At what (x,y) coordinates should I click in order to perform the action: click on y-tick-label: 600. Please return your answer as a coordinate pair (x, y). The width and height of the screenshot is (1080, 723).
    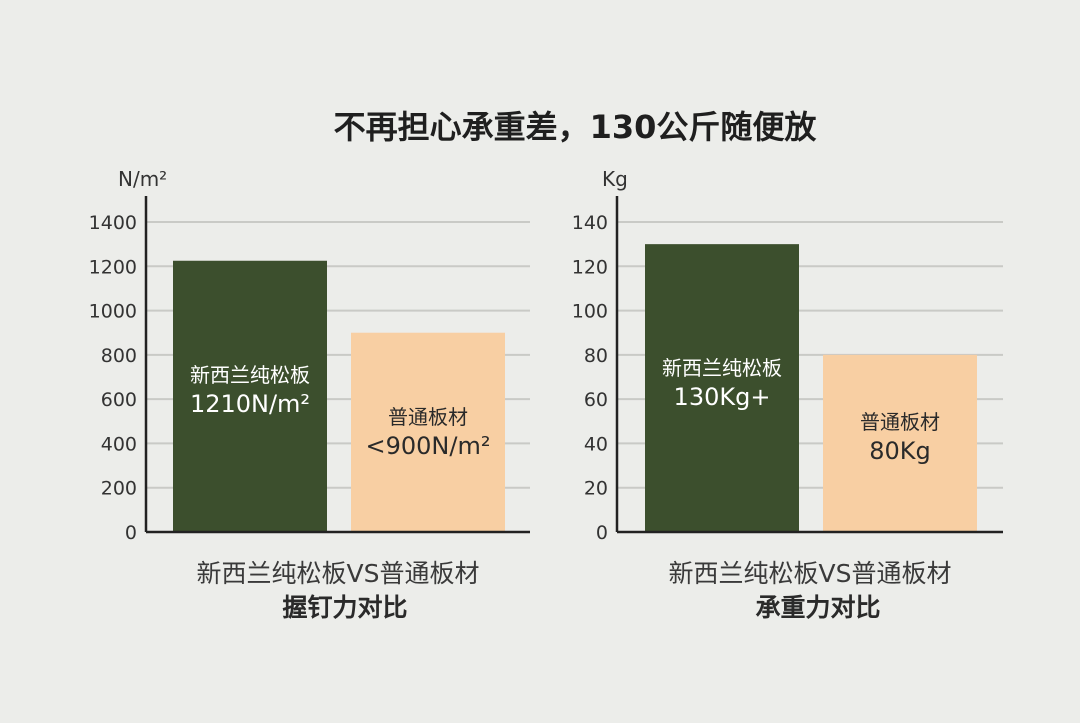
    Looking at the image, I should click on (119, 400).